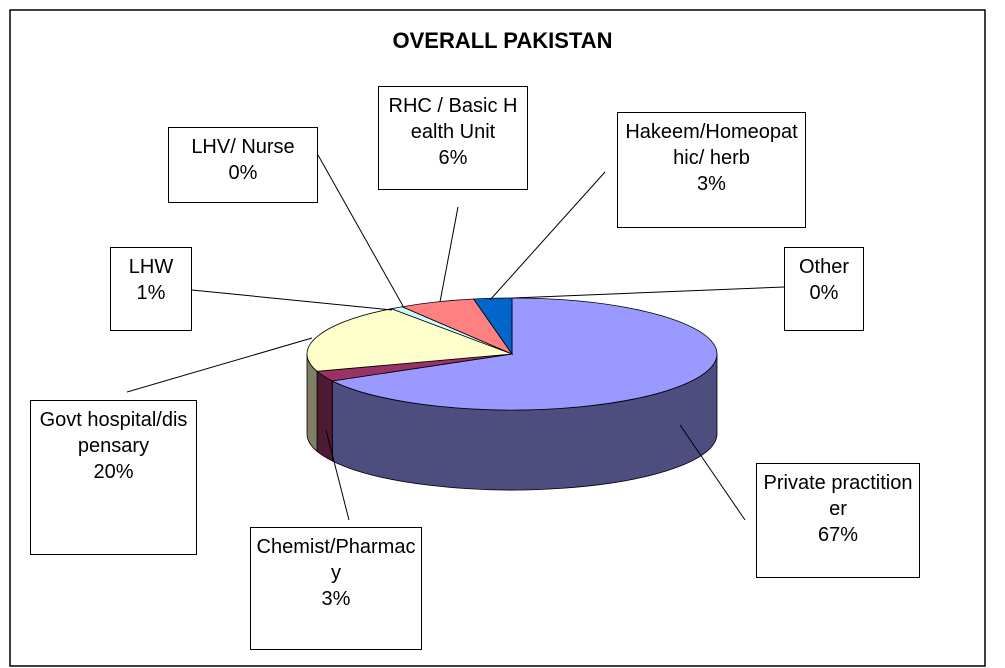  I want to click on data-label-category: Chemist/Pharmacy, so click(336, 560).